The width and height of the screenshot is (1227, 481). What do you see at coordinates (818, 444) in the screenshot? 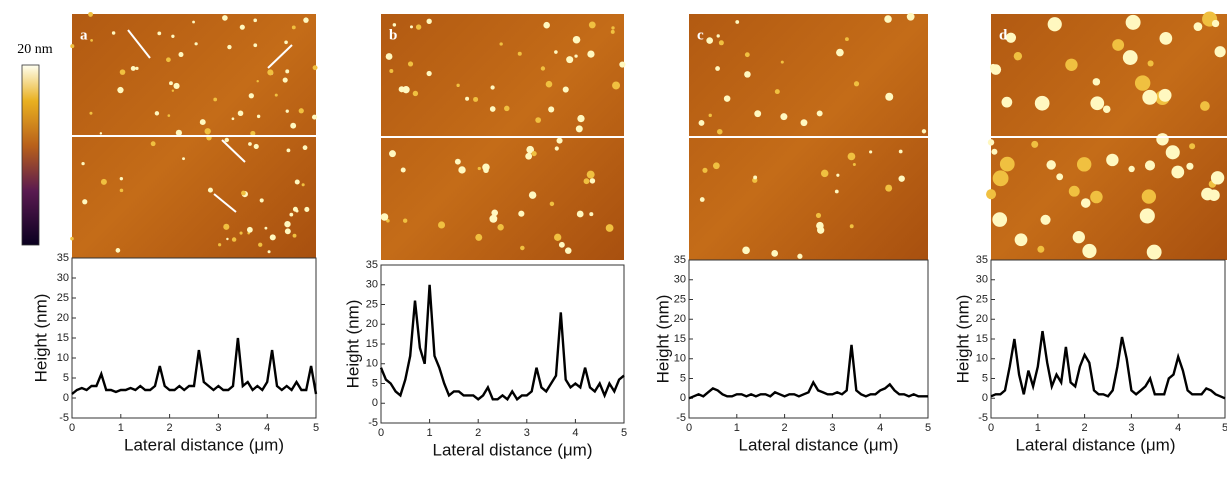
I see `x-axis-title: Lateral distance (μm)` at bounding box center [818, 444].